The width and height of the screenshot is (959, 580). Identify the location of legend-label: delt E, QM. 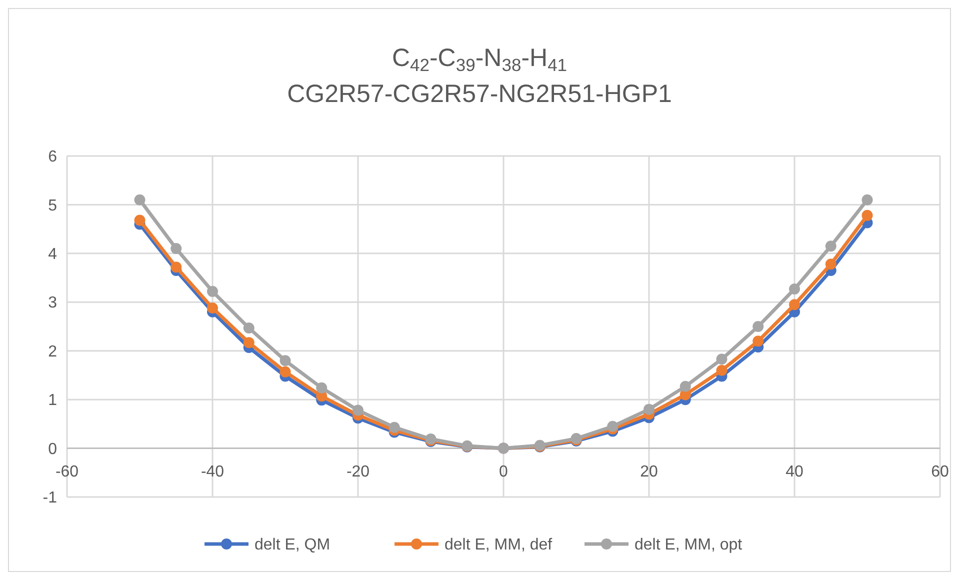
(292, 545).